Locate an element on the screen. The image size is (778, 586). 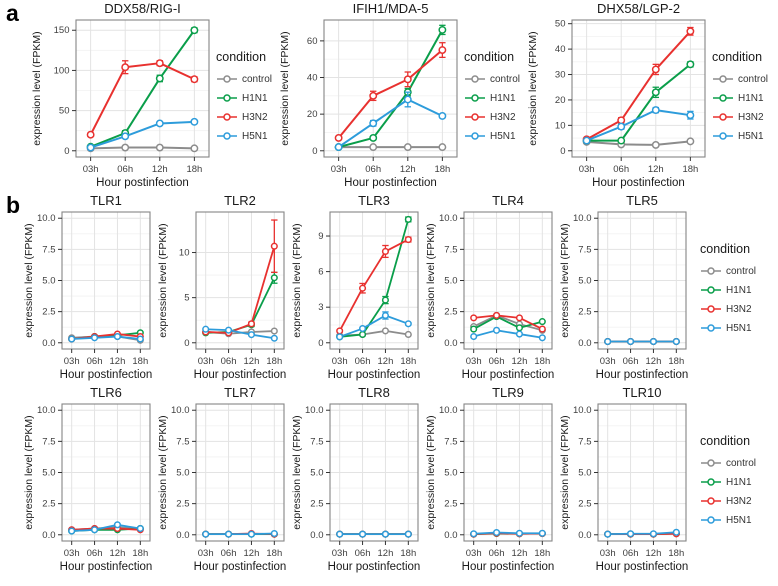
chart-title: TLR2 is located at coordinates (240, 200).